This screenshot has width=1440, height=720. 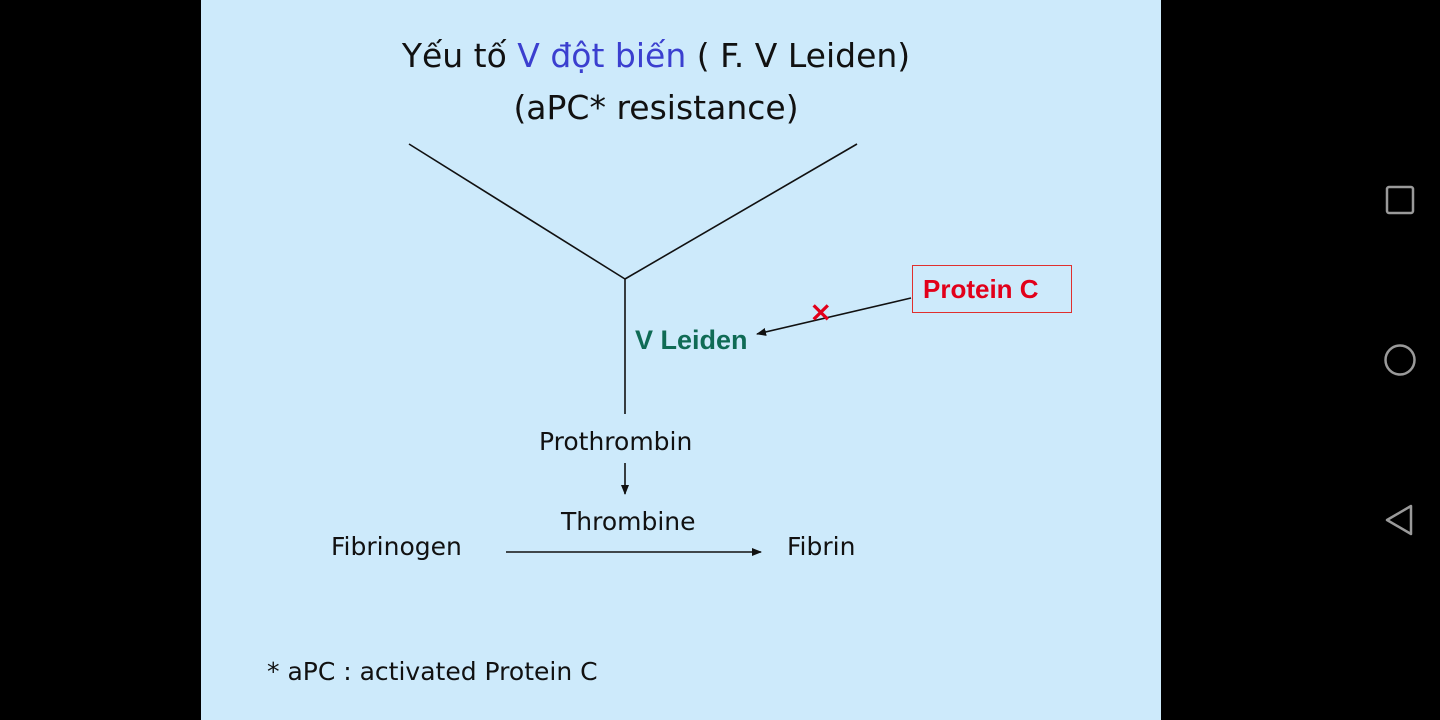 What do you see at coordinates (691, 340) in the screenshot?
I see `v-leiden-label: V Leiden` at bounding box center [691, 340].